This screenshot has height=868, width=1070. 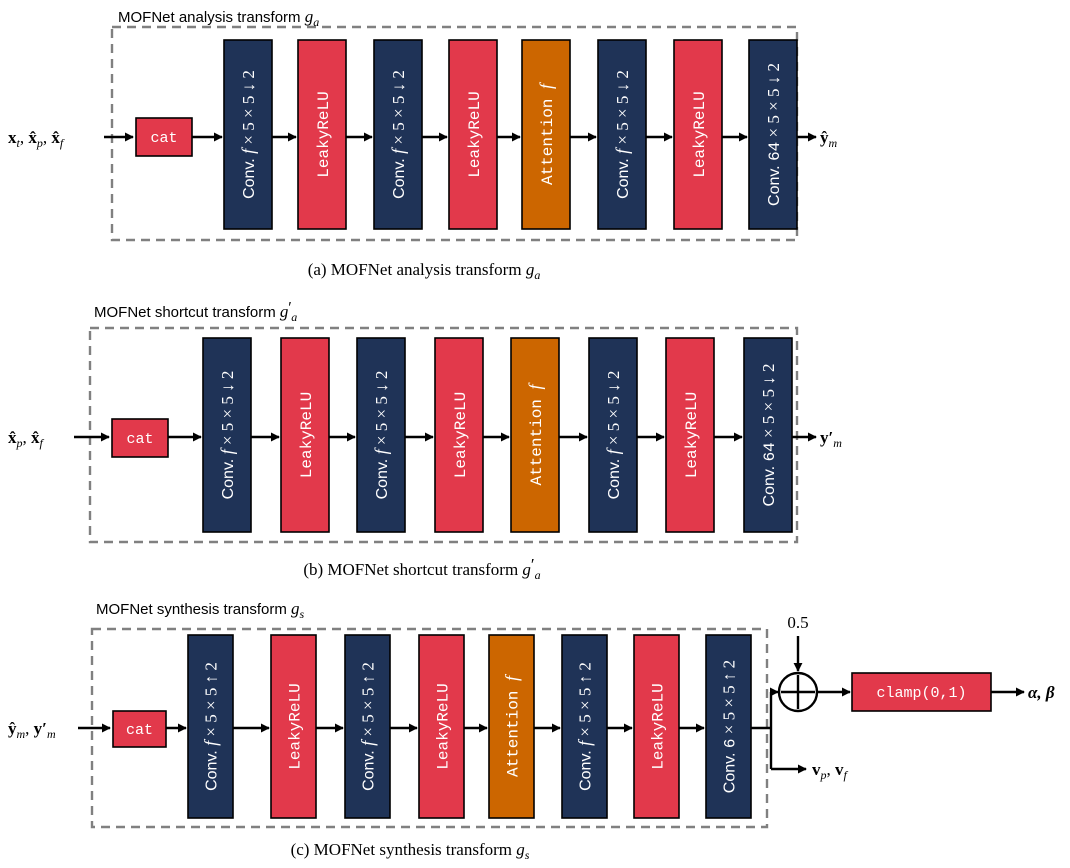 I want to click on panel-title-text: MOFNet shortcut transform, so click(x=187, y=312).